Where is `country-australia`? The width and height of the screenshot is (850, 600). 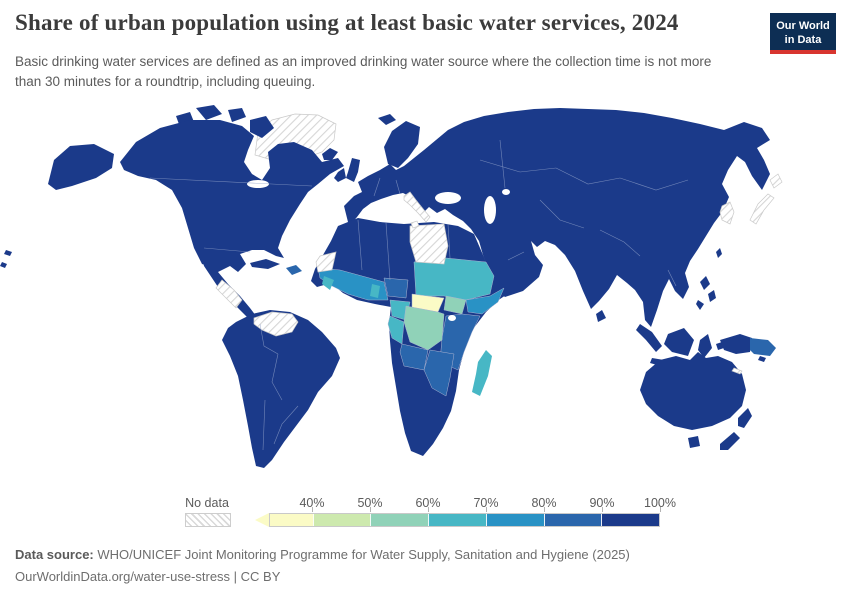
country-australia is located at coordinates (693, 391).